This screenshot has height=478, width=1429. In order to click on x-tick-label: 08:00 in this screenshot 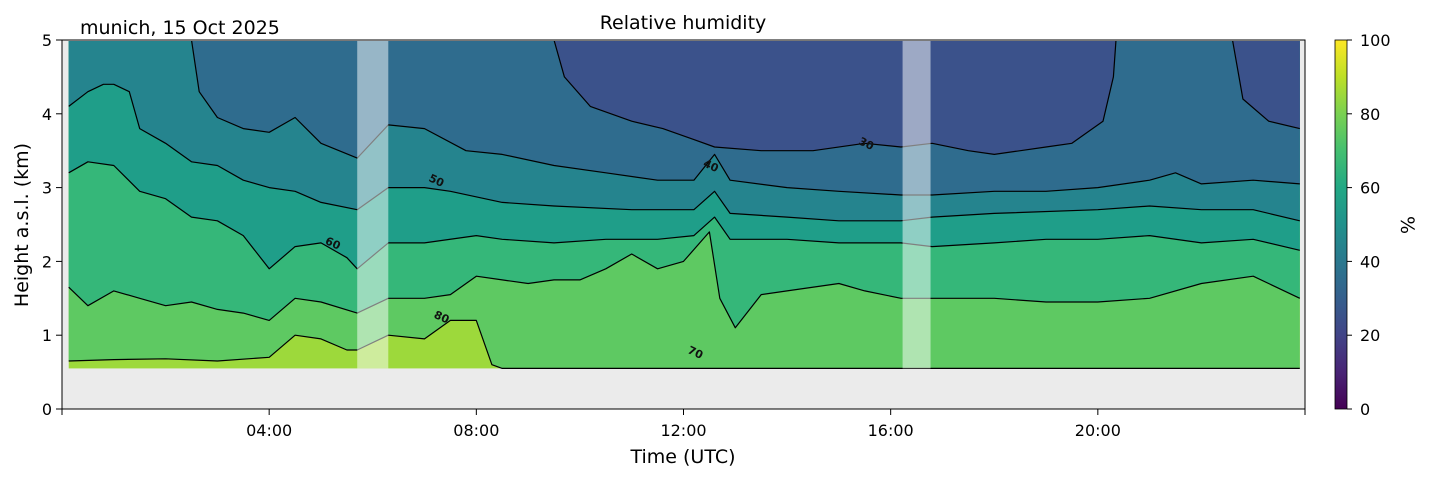, I will do `click(476, 430)`.